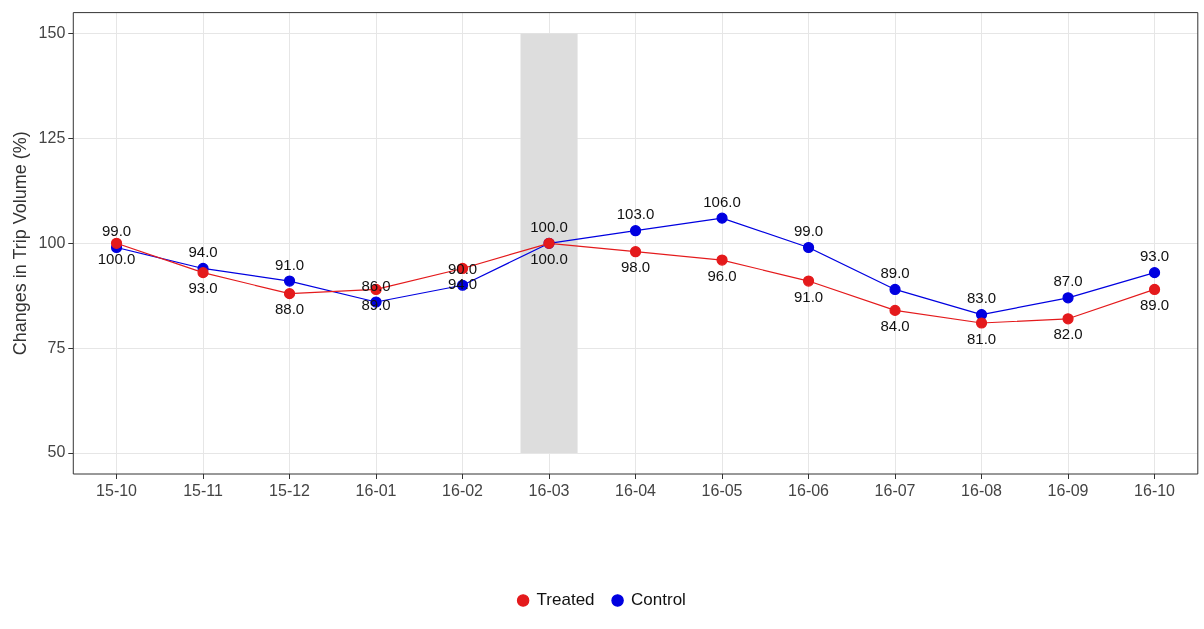 The width and height of the screenshot is (1204, 629). What do you see at coordinates (117, 491) in the screenshot?
I see `x-tick-label: 15-10` at bounding box center [117, 491].